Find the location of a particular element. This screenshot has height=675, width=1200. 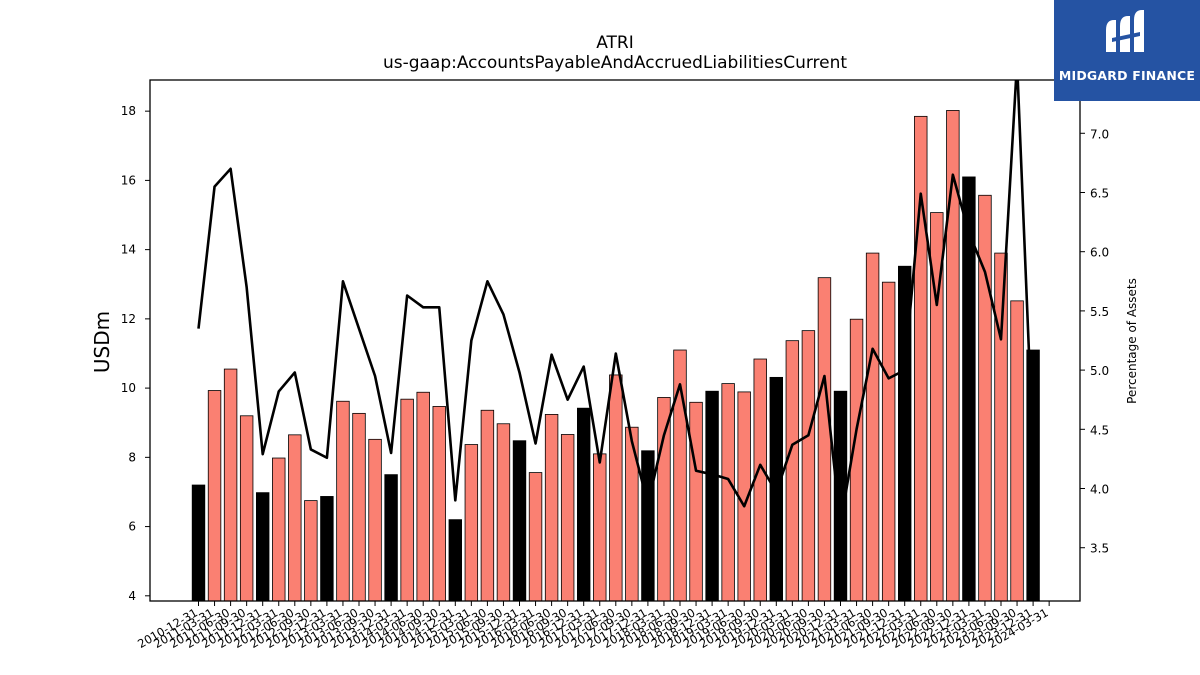

y-tick-label: 10 is located at coordinates (128, 388).